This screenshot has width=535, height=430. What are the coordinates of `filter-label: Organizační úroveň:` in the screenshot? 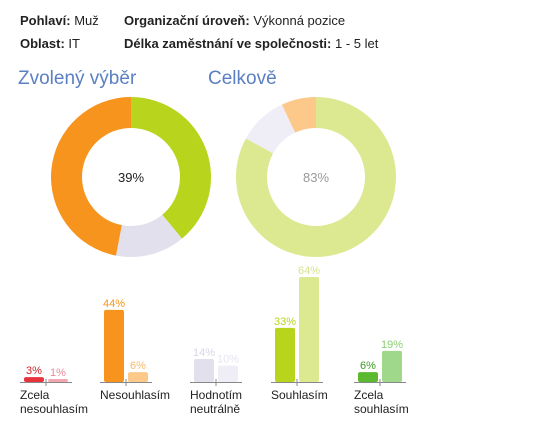 It's located at (187, 20).